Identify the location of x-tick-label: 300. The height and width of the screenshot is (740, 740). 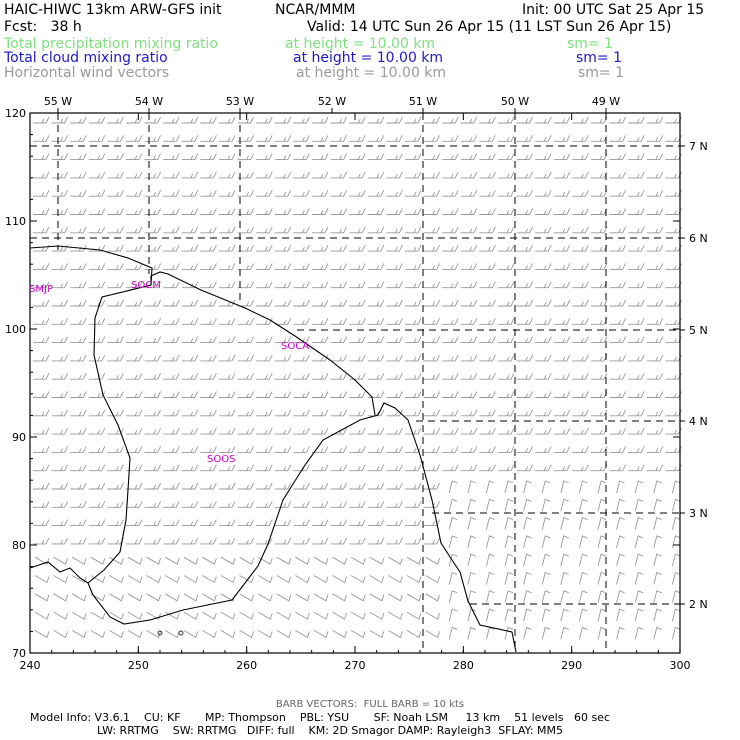
(680, 665).